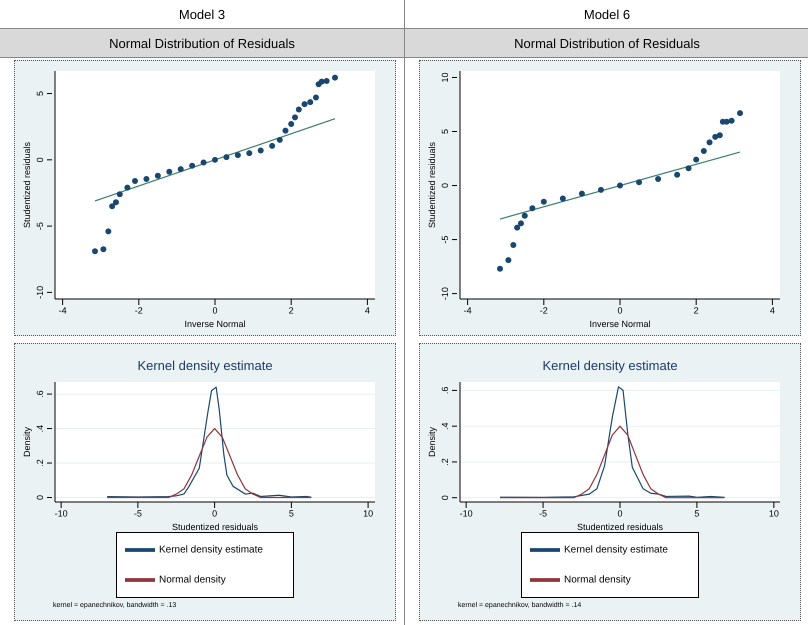 The image size is (808, 625). I want to click on y-tick-label: 10, so click(445, 77).